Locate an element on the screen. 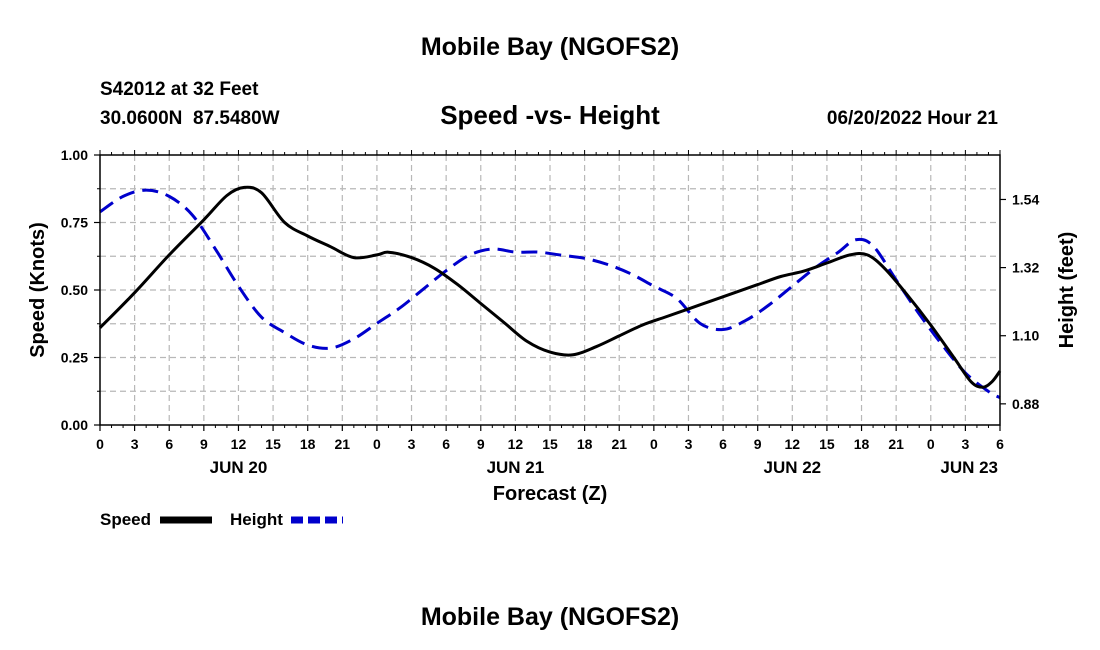  day-label: JUN 20 is located at coordinates (239, 467).